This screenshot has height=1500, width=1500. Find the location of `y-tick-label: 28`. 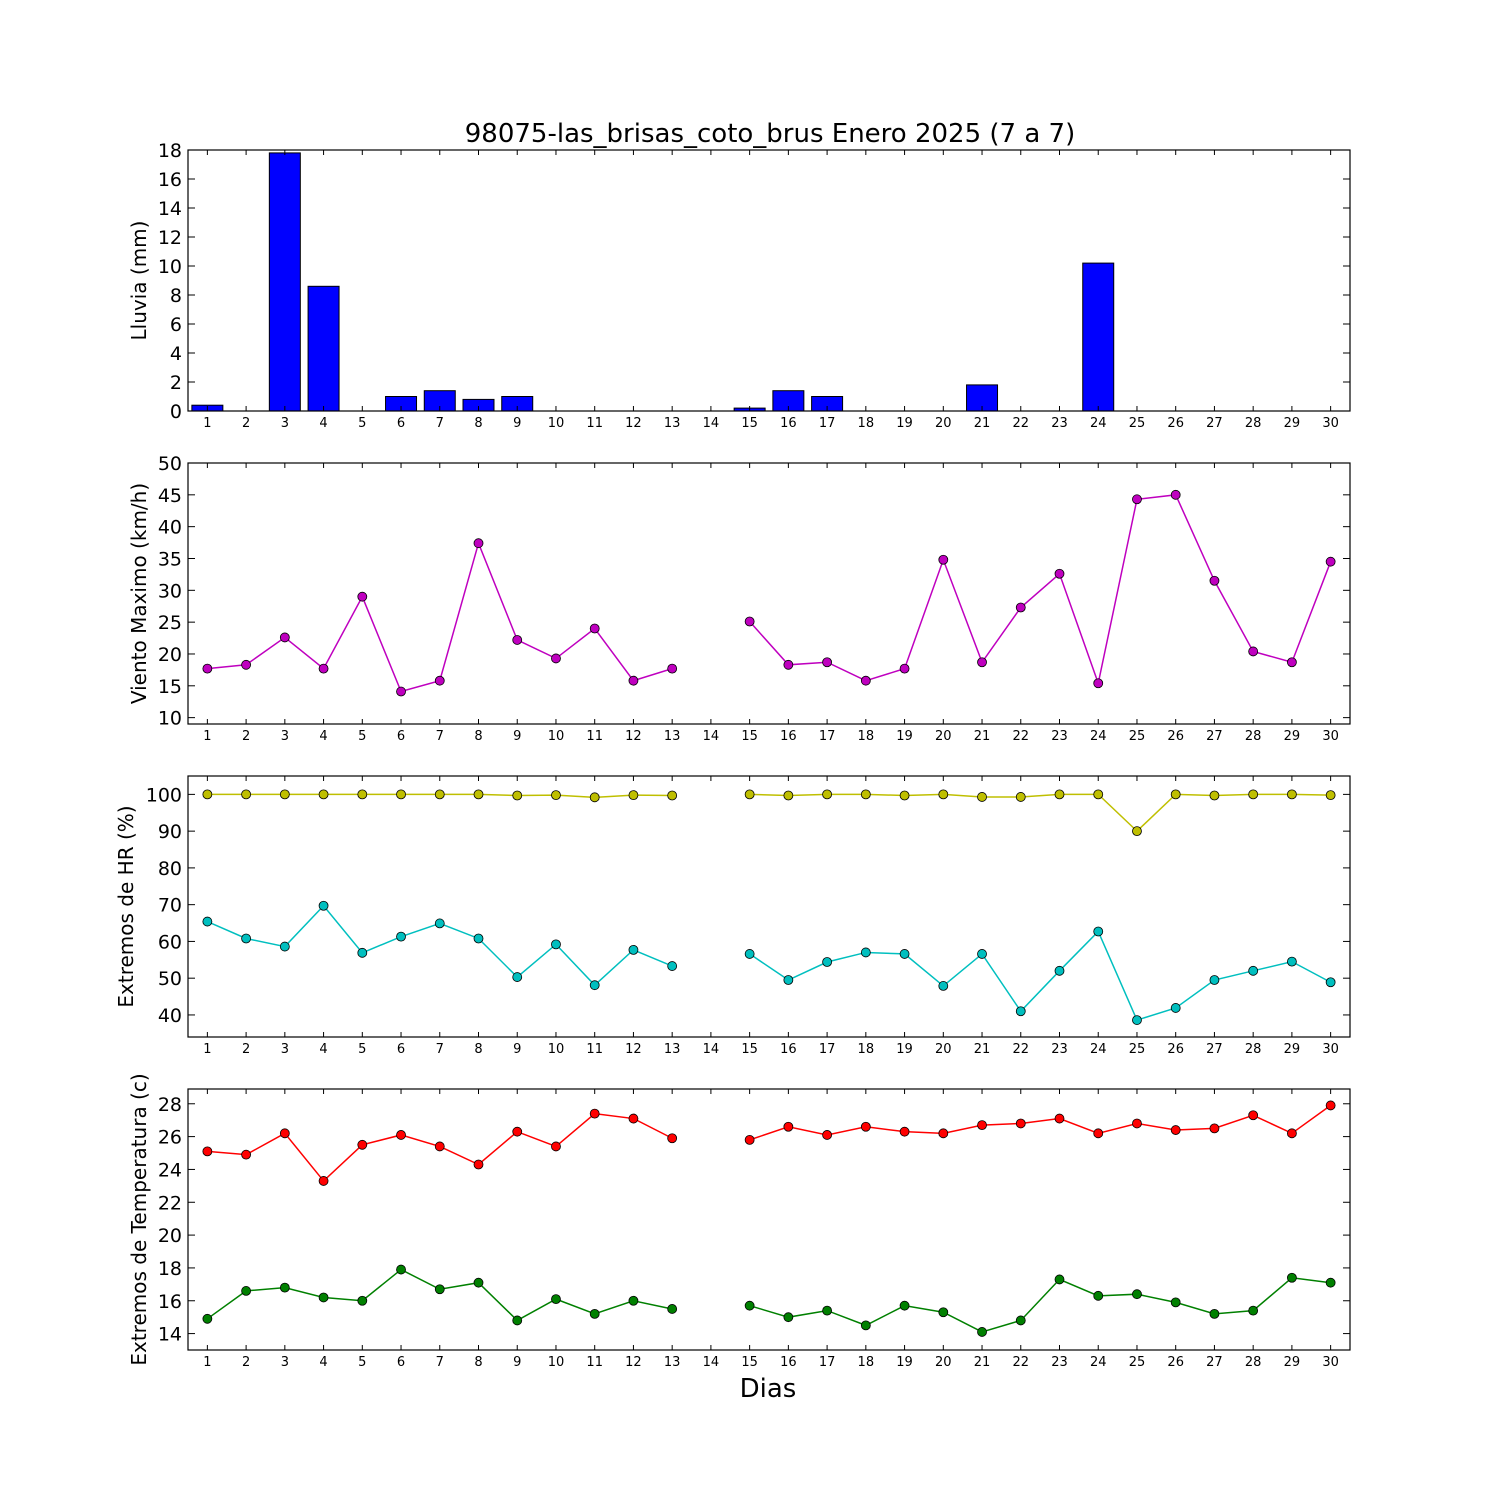

y-tick-label: 28 is located at coordinates (170, 1105).